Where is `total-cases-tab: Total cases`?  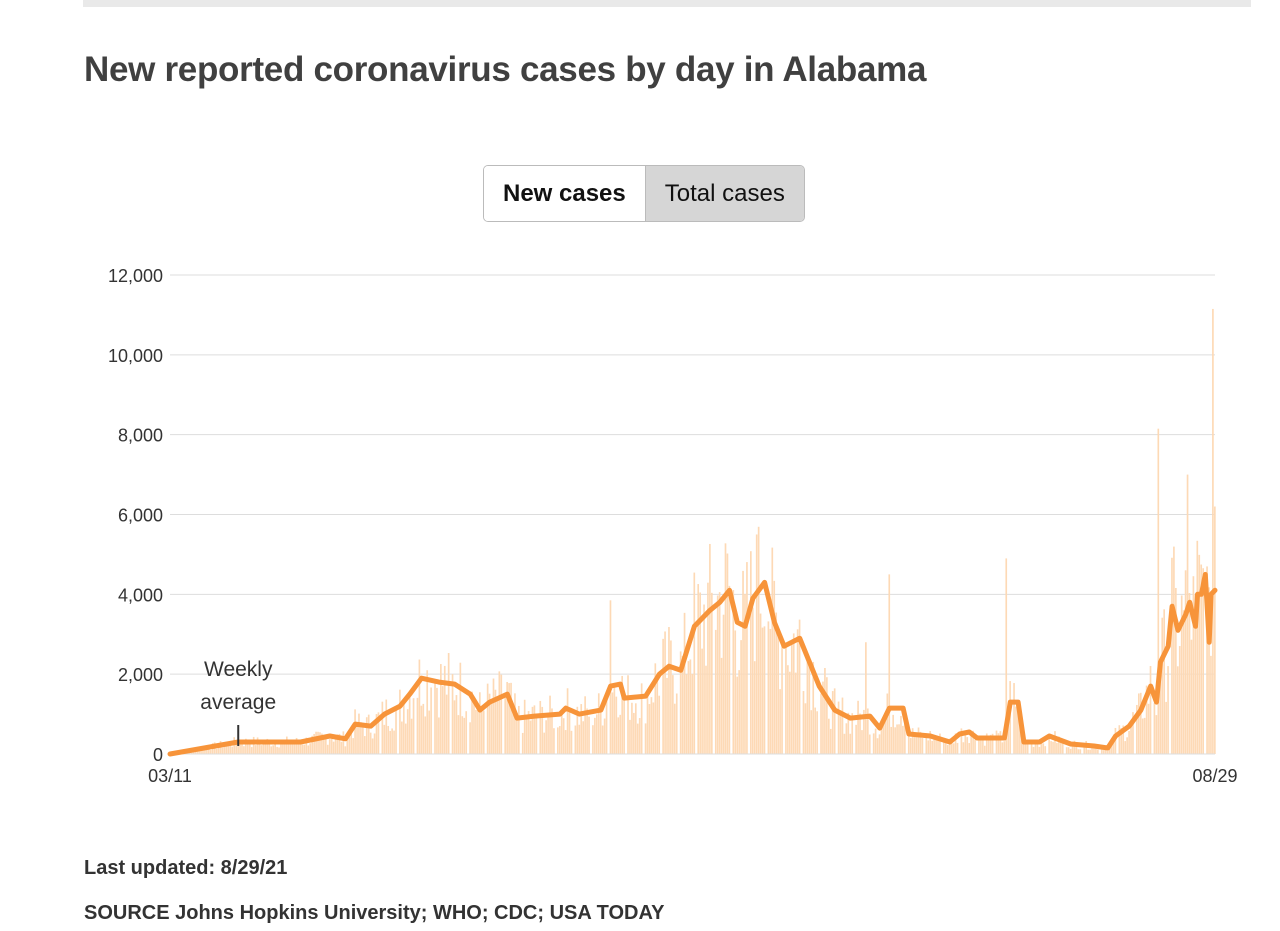 total-cases-tab: Total cases is located at coordinates (724, 193).